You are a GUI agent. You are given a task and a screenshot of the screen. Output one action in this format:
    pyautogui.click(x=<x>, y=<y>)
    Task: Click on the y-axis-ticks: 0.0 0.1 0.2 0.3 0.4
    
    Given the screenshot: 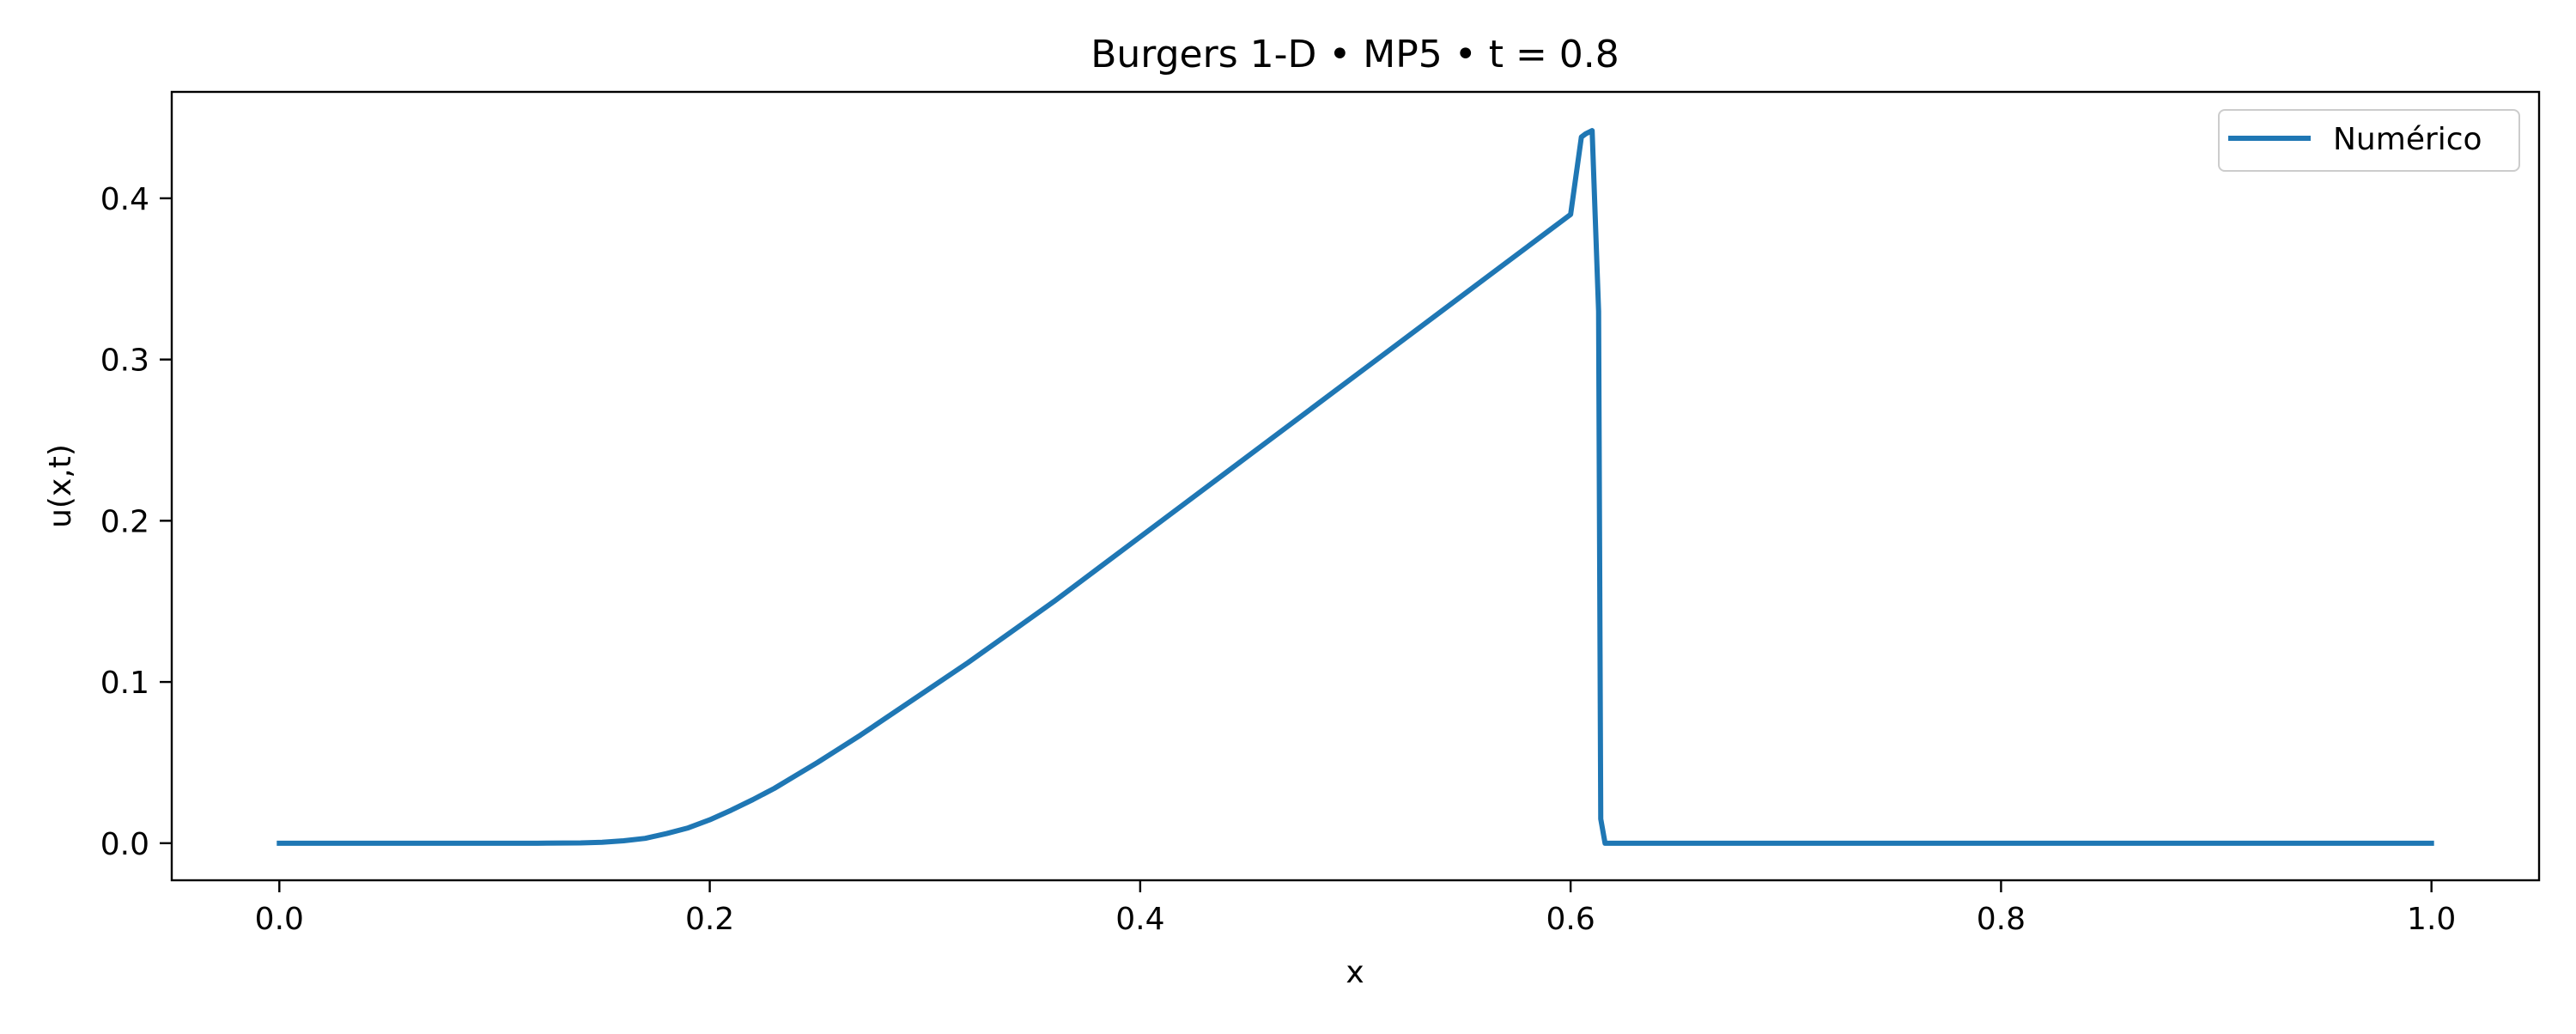 What is the action you would take?
    pyautogui.click(x=136, y=522)
    